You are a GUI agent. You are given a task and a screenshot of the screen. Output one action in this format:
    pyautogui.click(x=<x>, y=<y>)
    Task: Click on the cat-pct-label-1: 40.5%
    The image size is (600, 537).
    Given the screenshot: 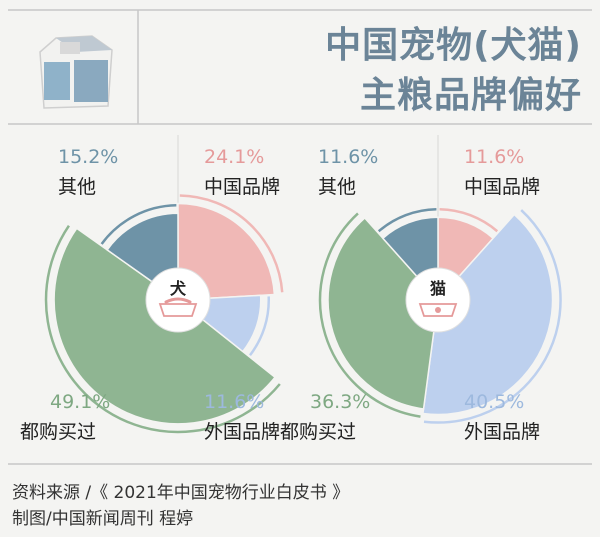 What is the action you would take?
    pyautogui.click(x=494, y=402)
    